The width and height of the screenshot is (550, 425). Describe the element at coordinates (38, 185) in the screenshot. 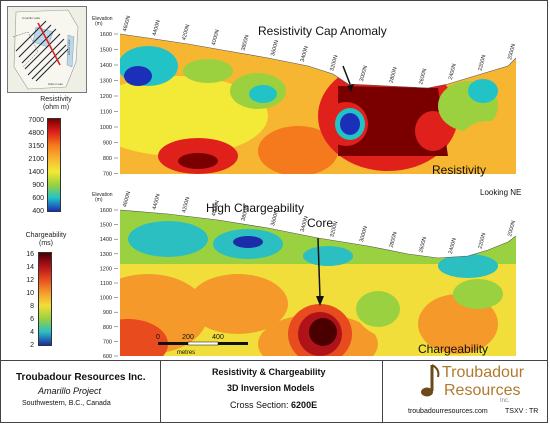

I see `legend-label: 900` at that location.